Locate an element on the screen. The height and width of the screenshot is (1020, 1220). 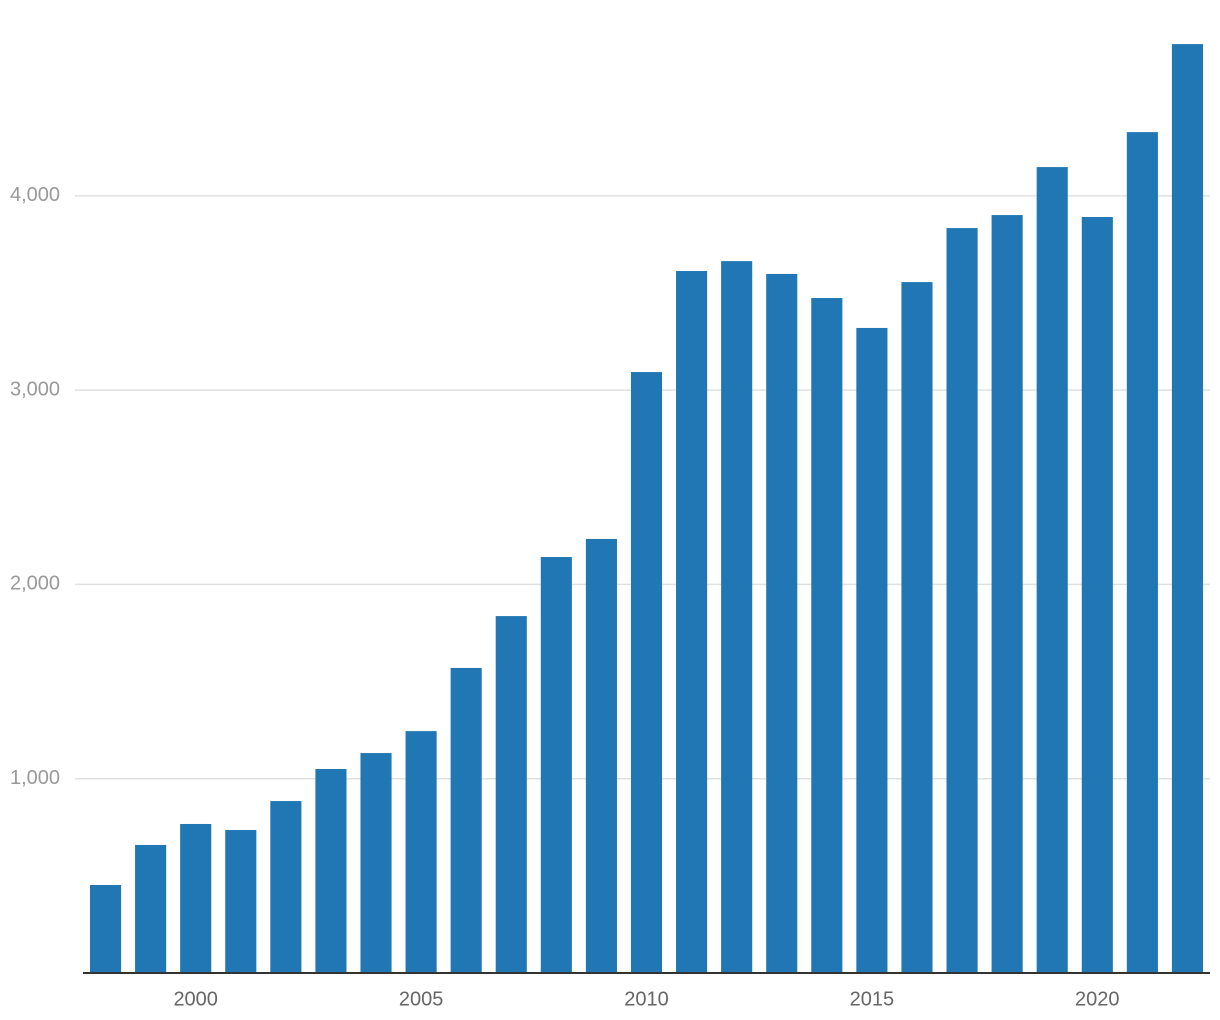
y-tick-label: 1,000 is located at coordinates (35, 778).